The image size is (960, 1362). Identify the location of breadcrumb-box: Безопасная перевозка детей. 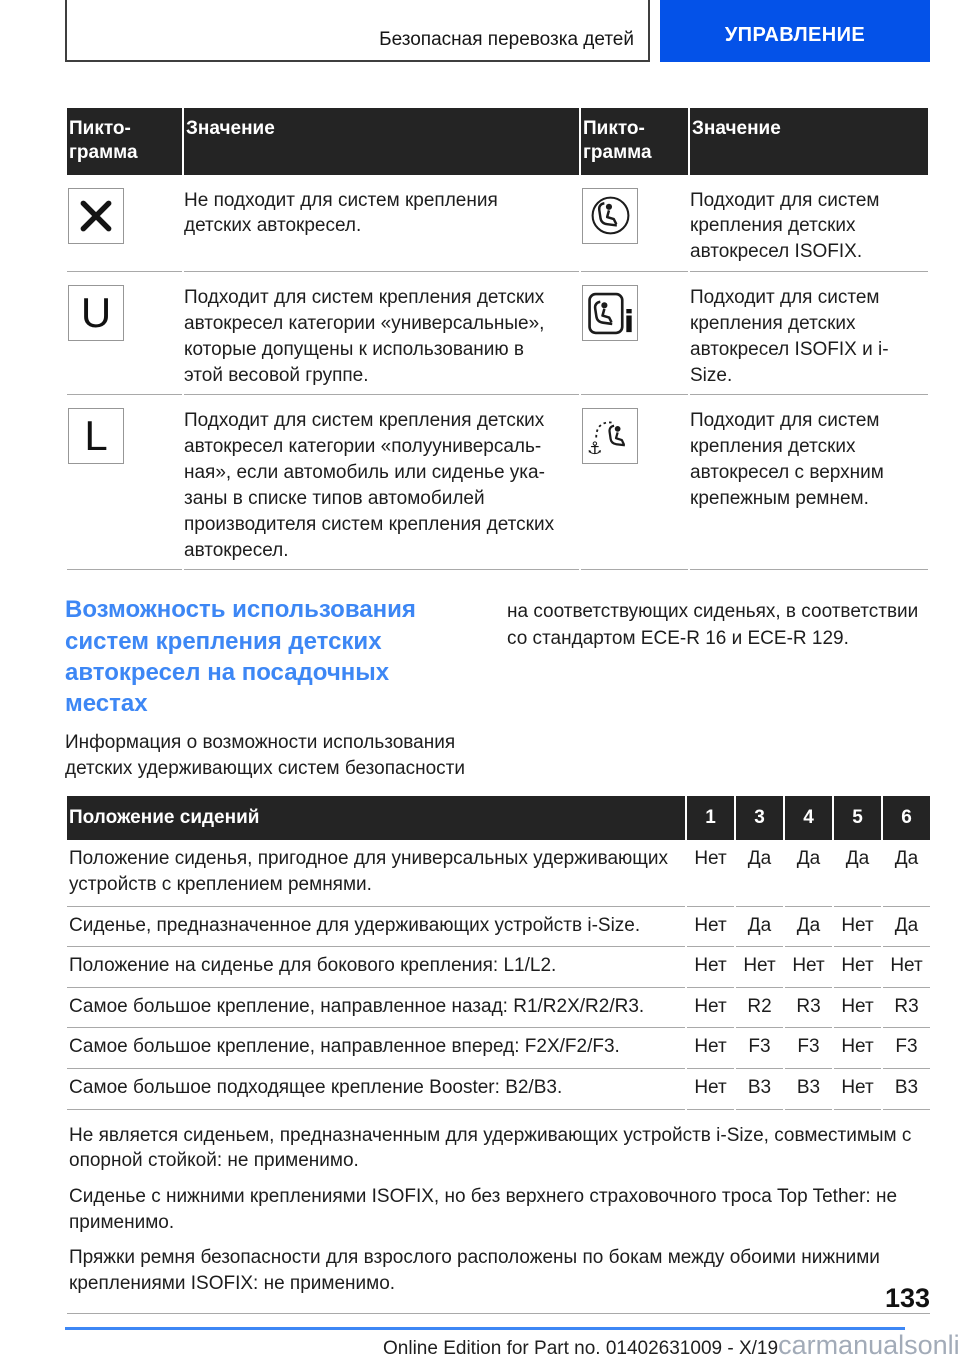
(357, 31).